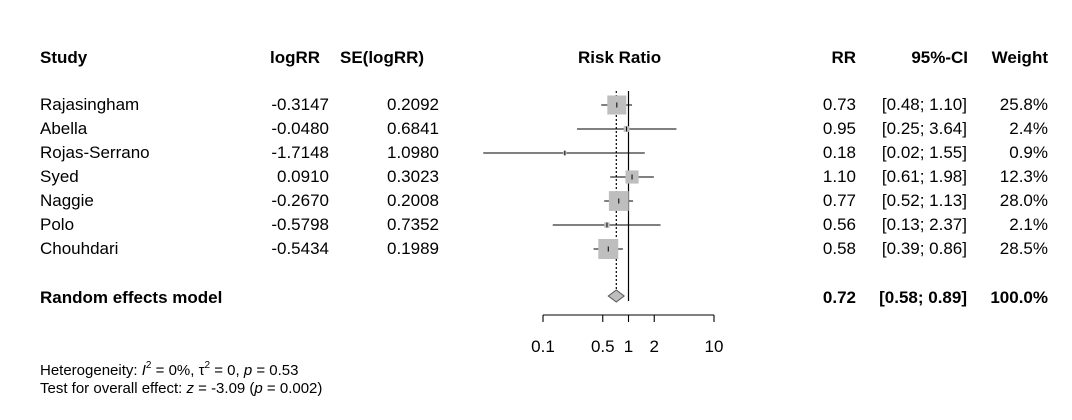 This screenshot has height=420, width=1072. Describe the element at coordinates (169, 370) in the screenshot. I see `heterogeneity-text: Heterogeneity: I2 = 0%, τ2 = 0, p = 0.53` at that location.